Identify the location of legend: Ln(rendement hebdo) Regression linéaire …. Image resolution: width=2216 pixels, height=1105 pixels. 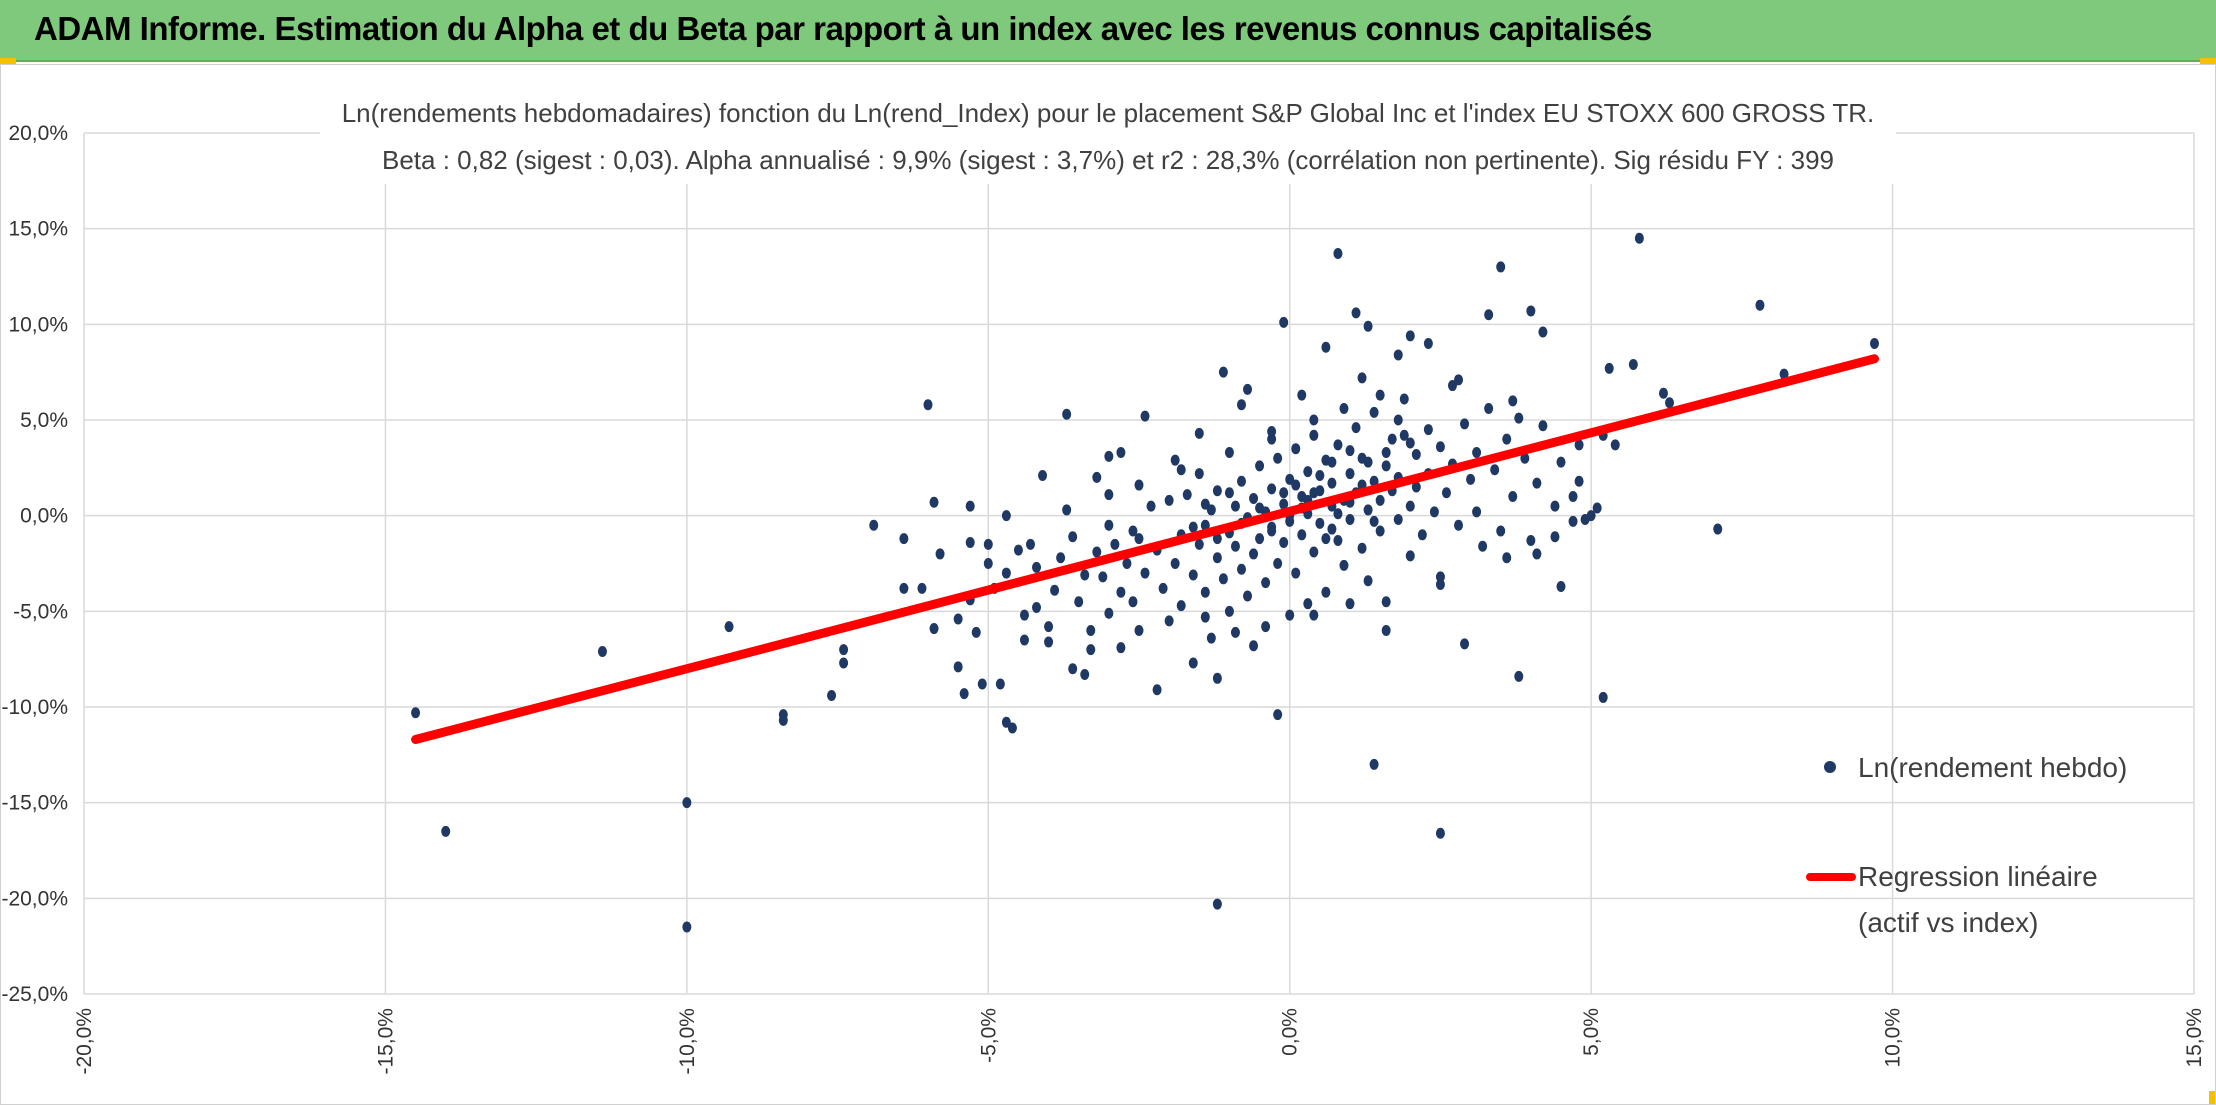
(1966, 845).